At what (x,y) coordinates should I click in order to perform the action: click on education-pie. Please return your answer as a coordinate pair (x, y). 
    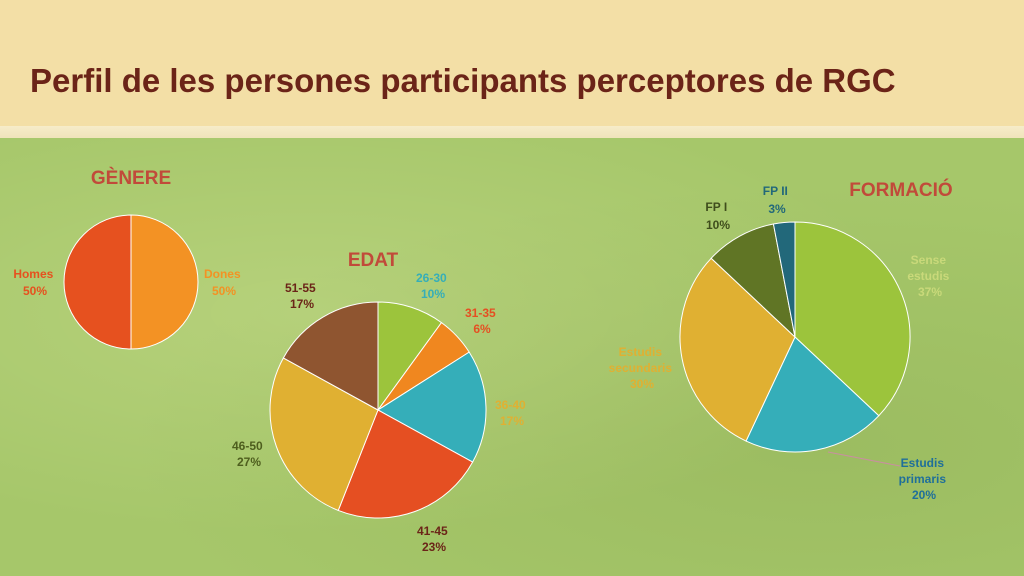
    Looking at the image, I should click on (795, 337).